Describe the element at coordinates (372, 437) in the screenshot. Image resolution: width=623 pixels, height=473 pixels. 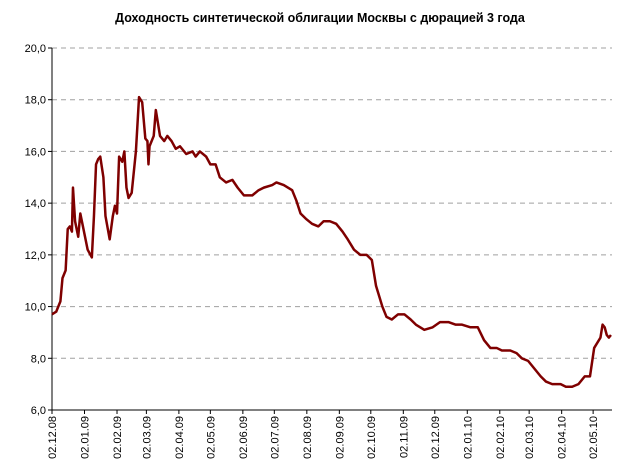
I see `x-tick-label: 02.10.09` at that location.